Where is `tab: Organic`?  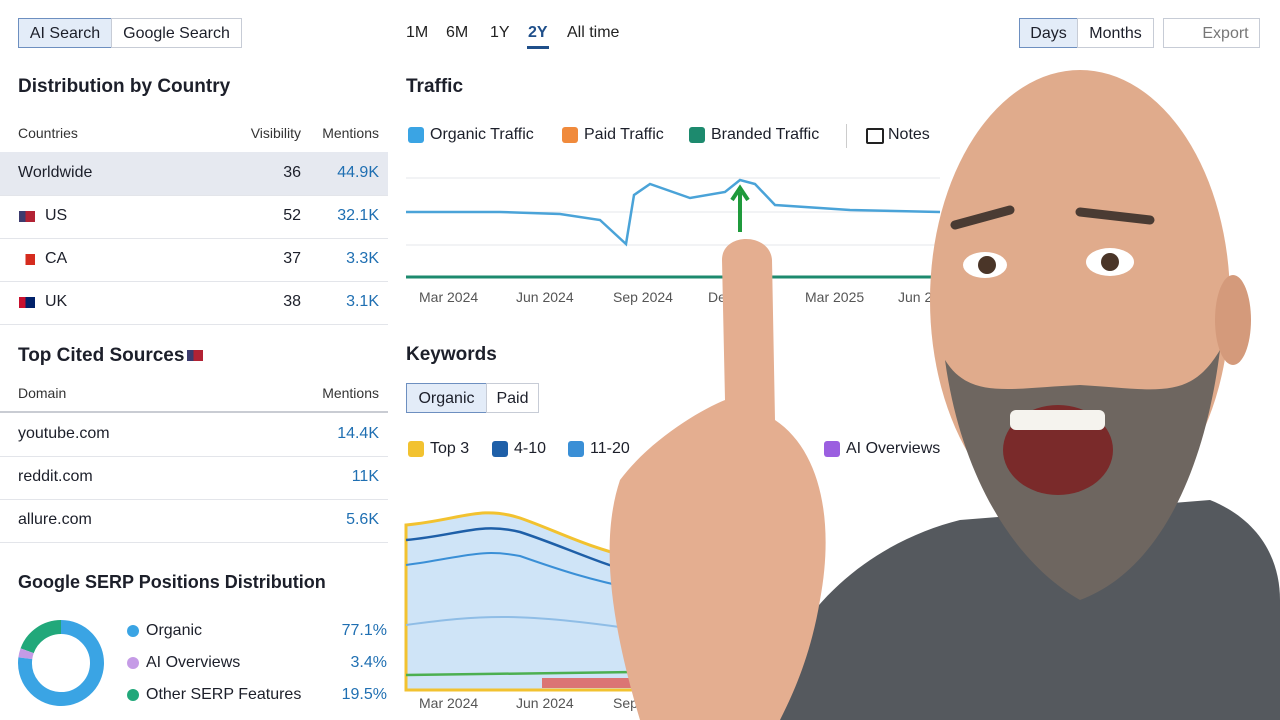 tab: Organic is located at coordinates (446, 398).